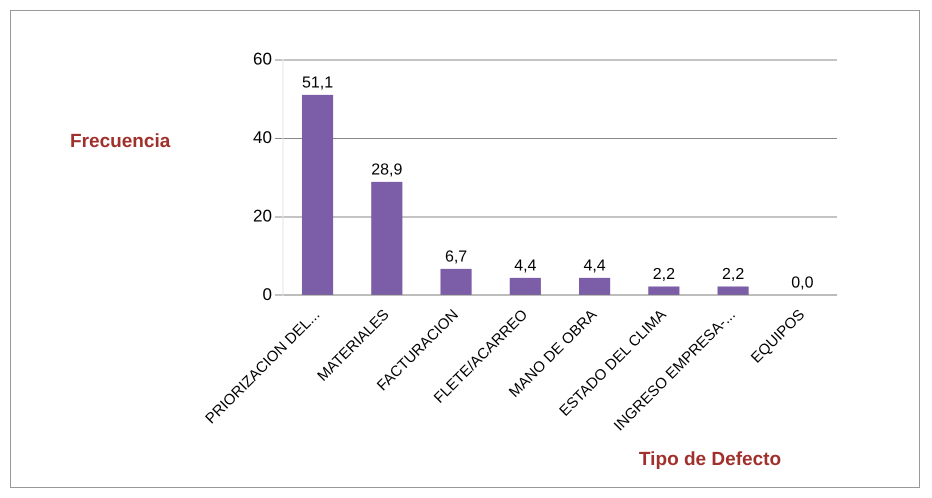 The width and height of the screenshot is (932, 498). Describe the element at coordinates (267, 294) in the screenshot. I see `y-tick-label: 0` at that location.